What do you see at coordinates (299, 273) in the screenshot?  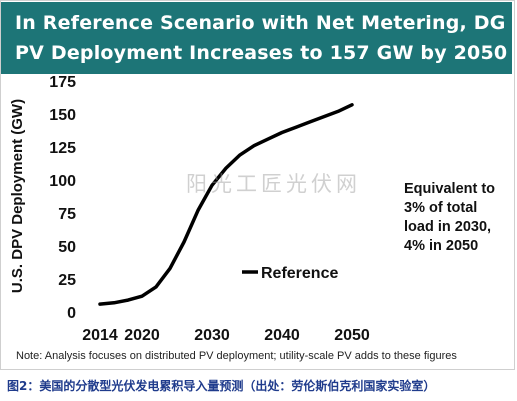 I see `legend-label: Reference` at bounding box center [299, 273].